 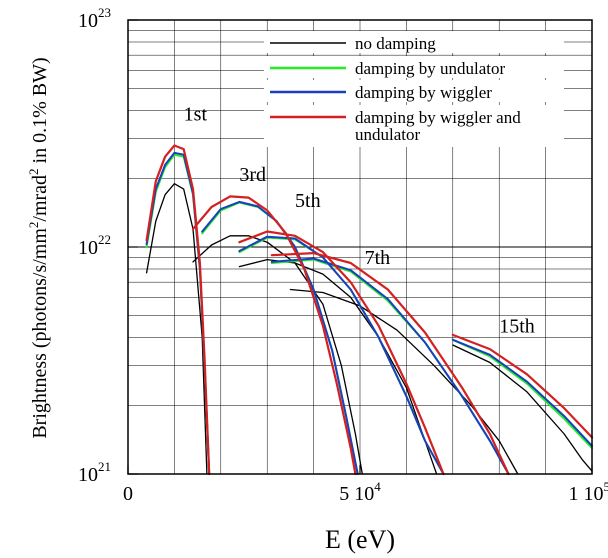 What do you see at coordinates (94, 245) in the screenshot?
I see `y-tick-label: 1022` at bounding box center [94, 245].